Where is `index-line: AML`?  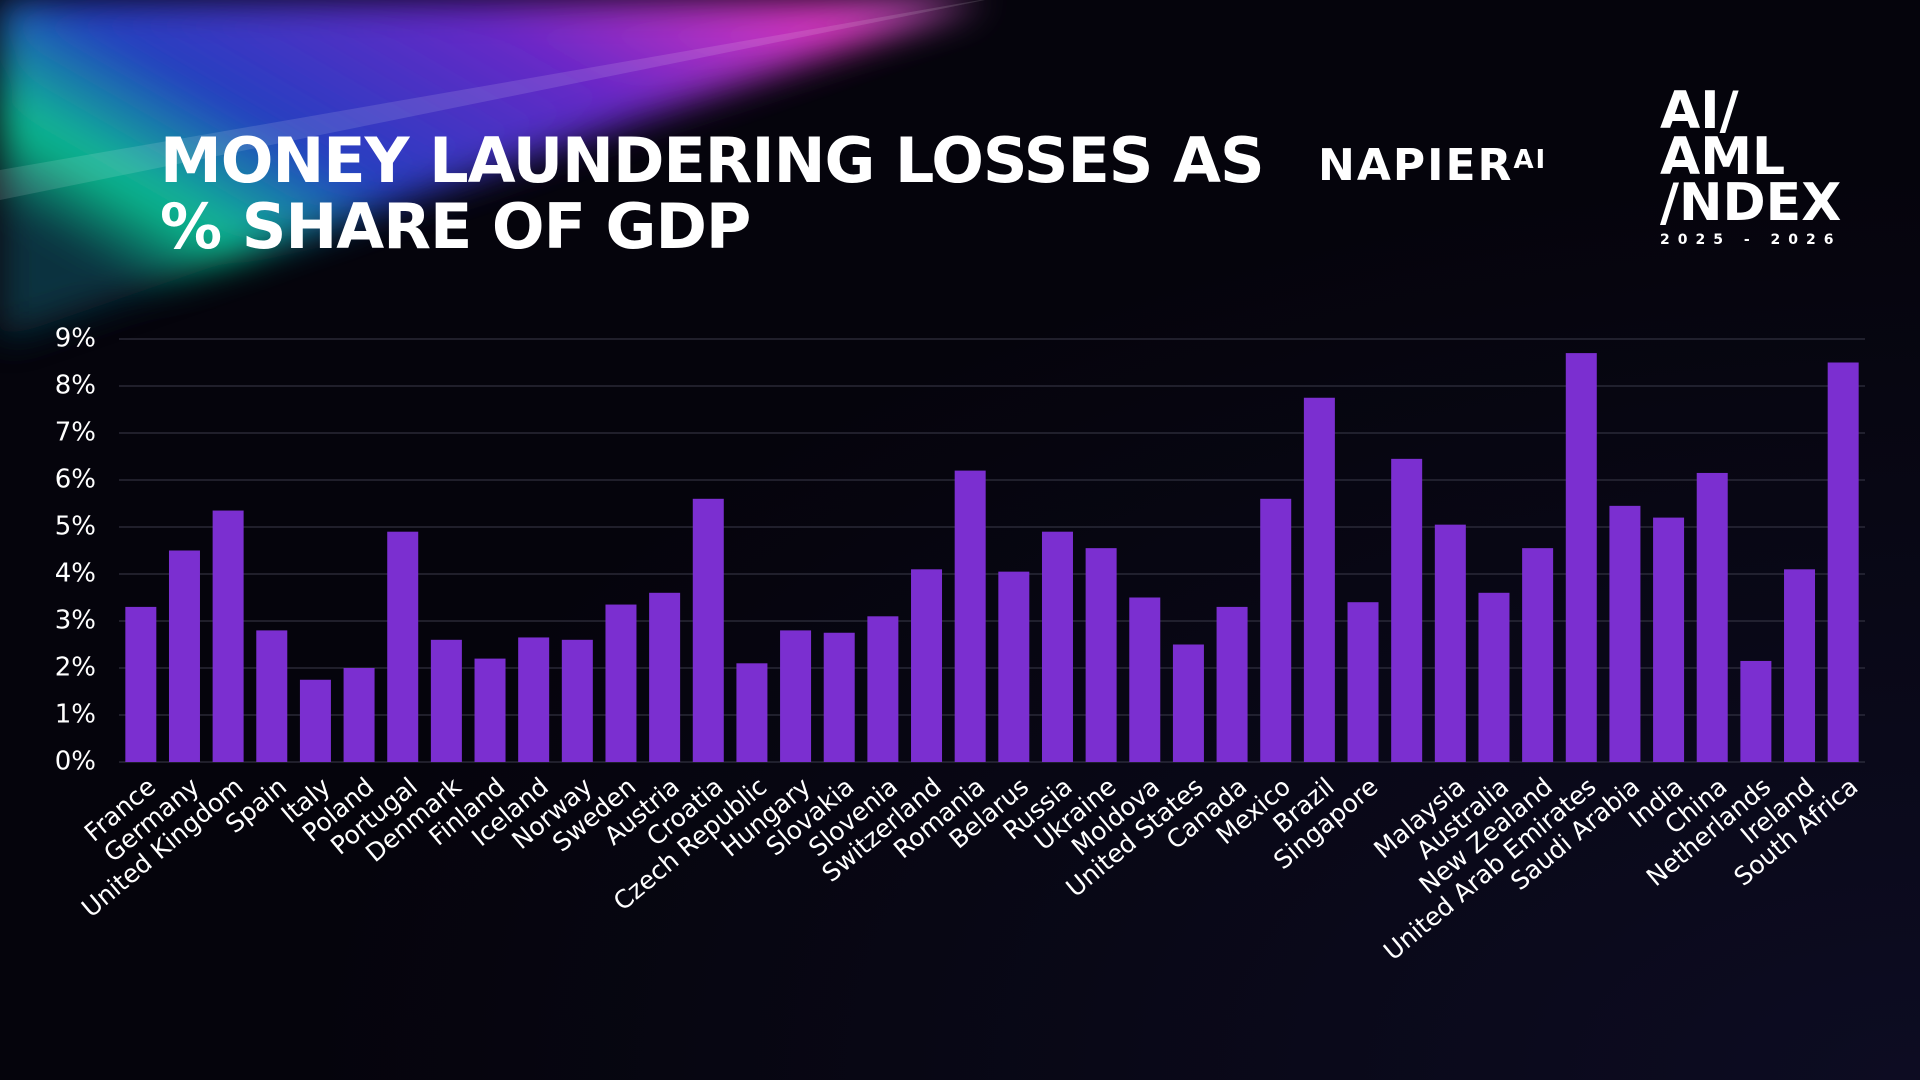 index-line: AML is located at coordinates (1723, 157).